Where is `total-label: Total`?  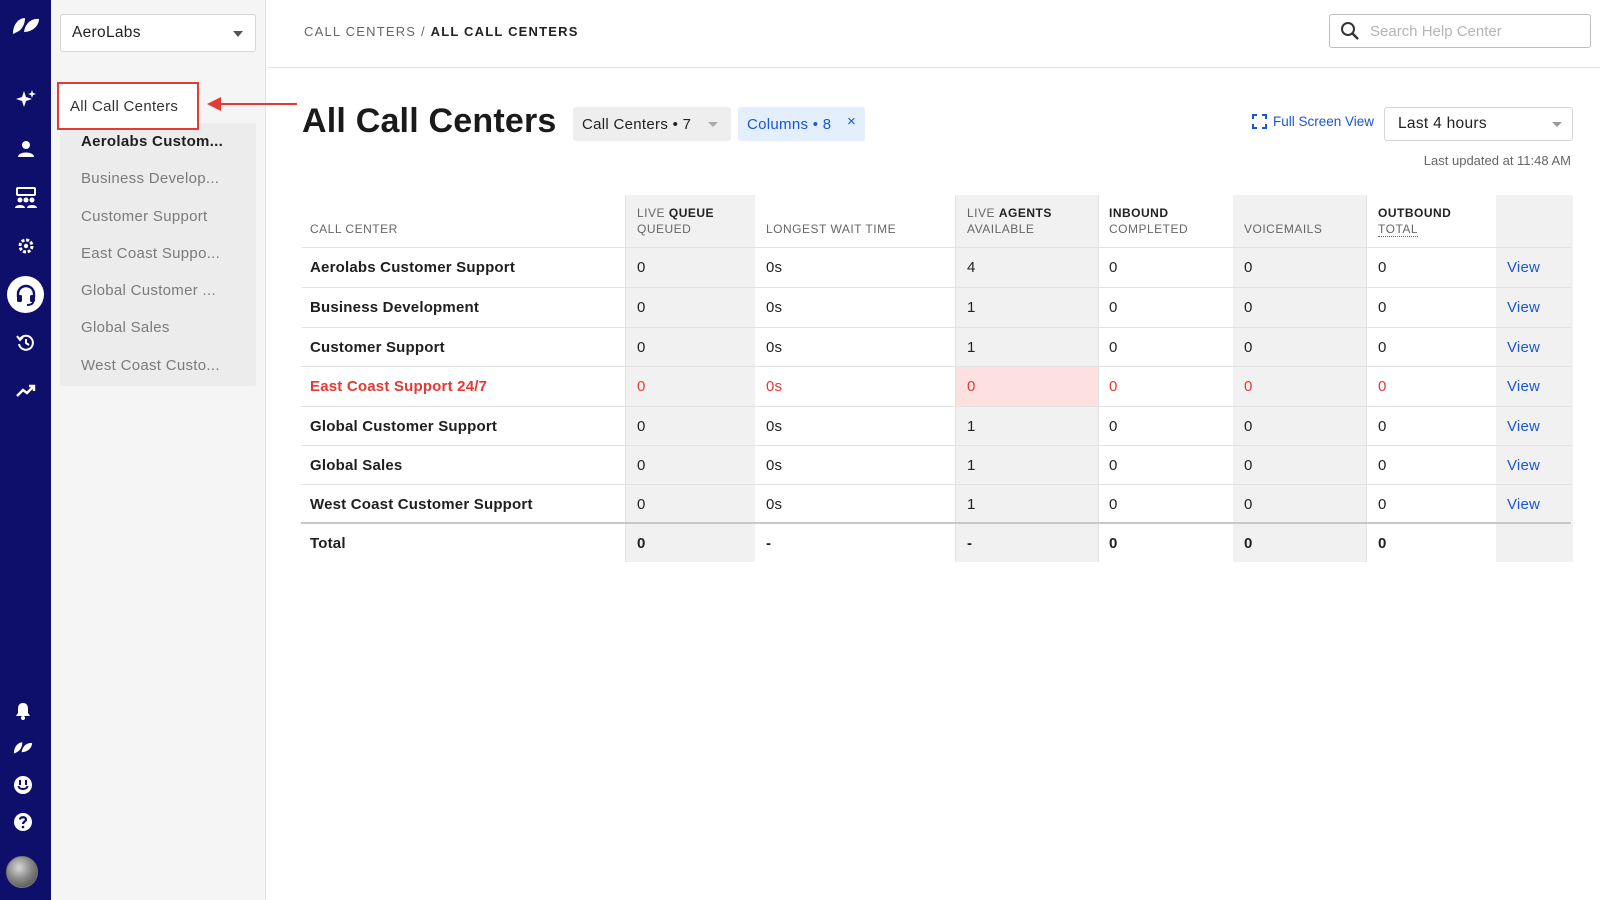 total-label: Total is located at coordinates (328, 543).